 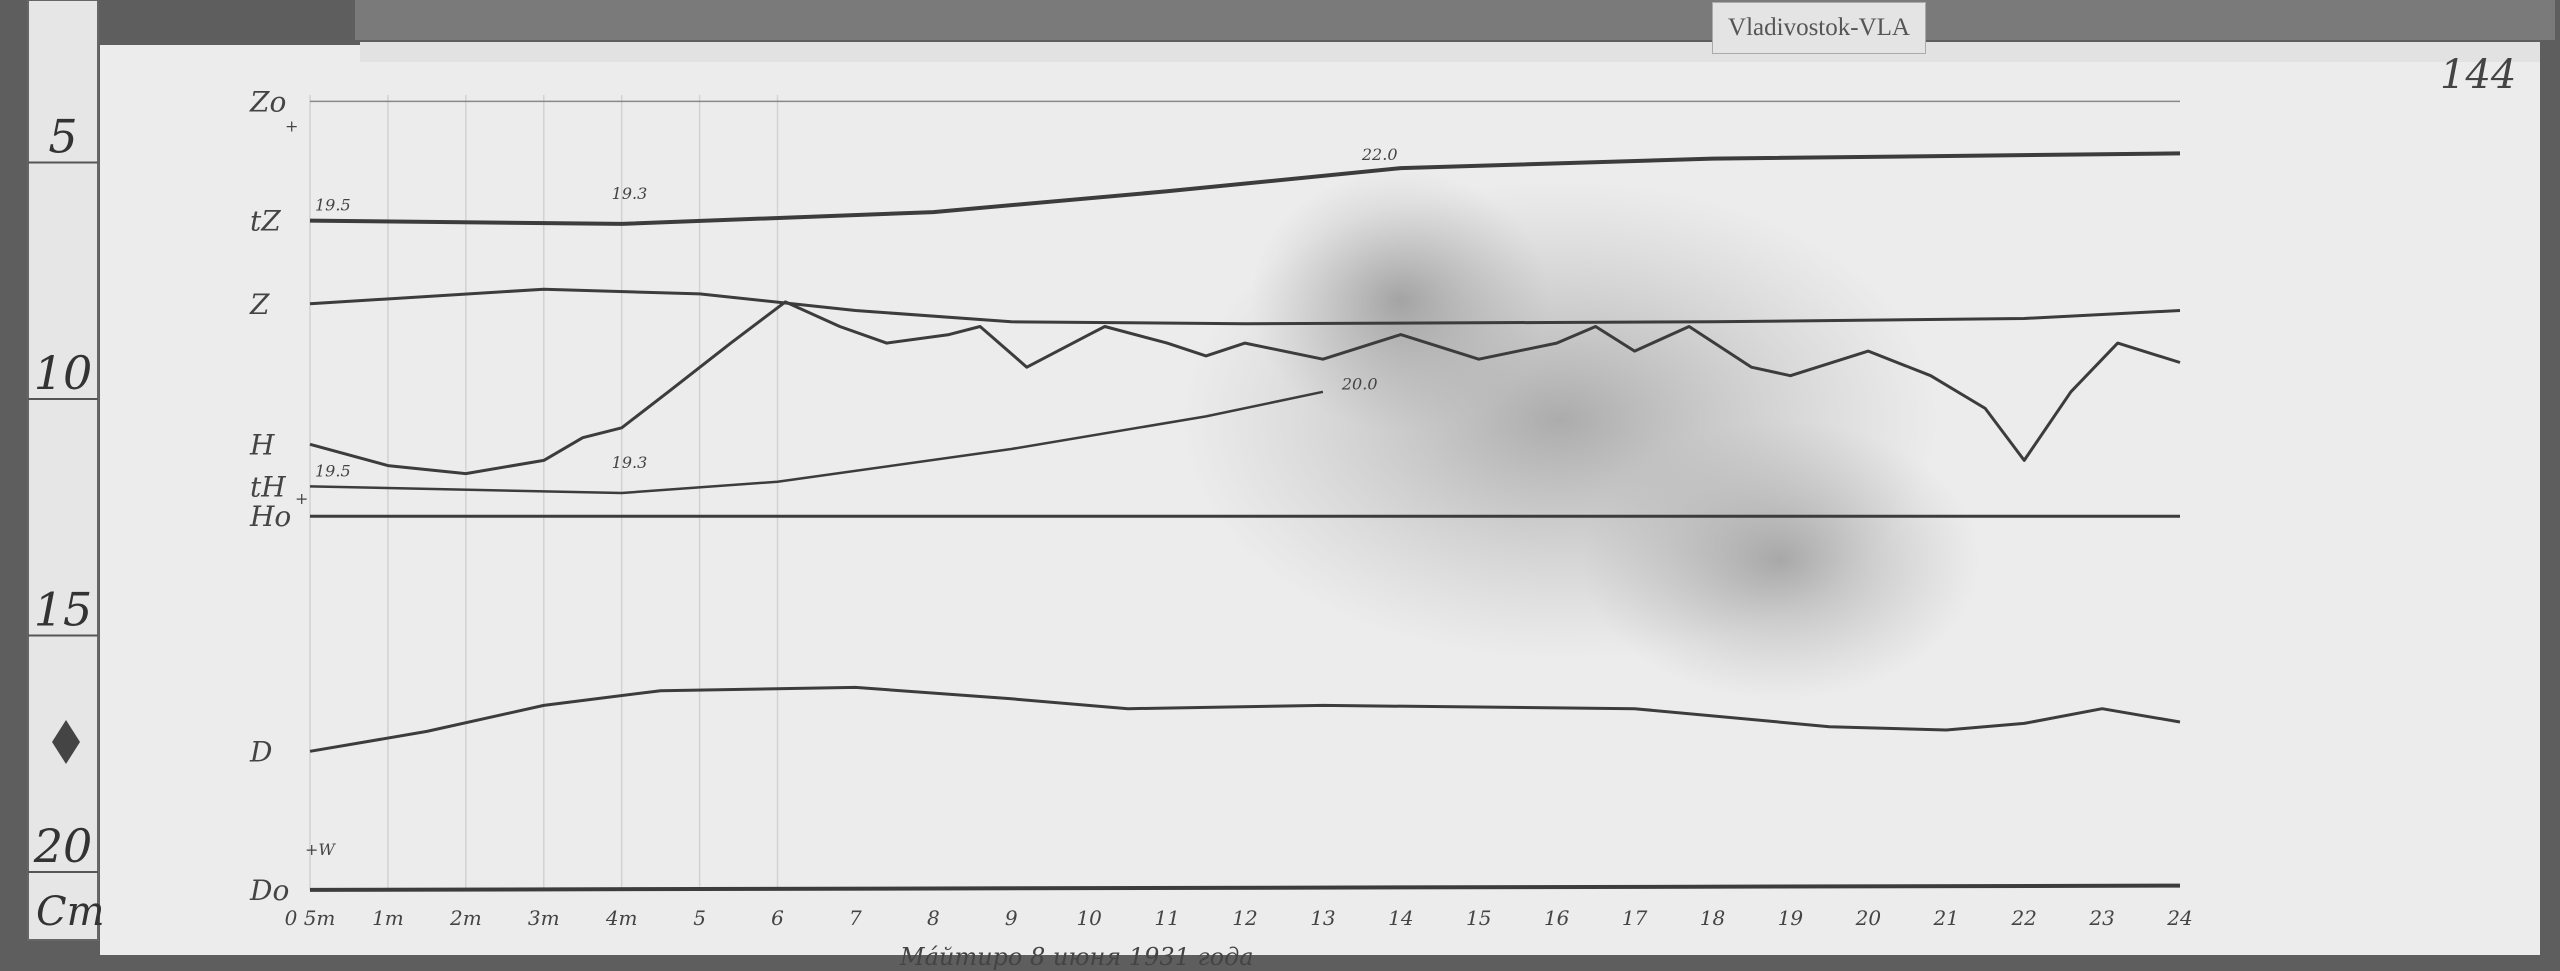 What do you see at coordinates (1557, 918) in the screenshot?
I see `x-tick-label: 16` at bounding box center [1557, 918].